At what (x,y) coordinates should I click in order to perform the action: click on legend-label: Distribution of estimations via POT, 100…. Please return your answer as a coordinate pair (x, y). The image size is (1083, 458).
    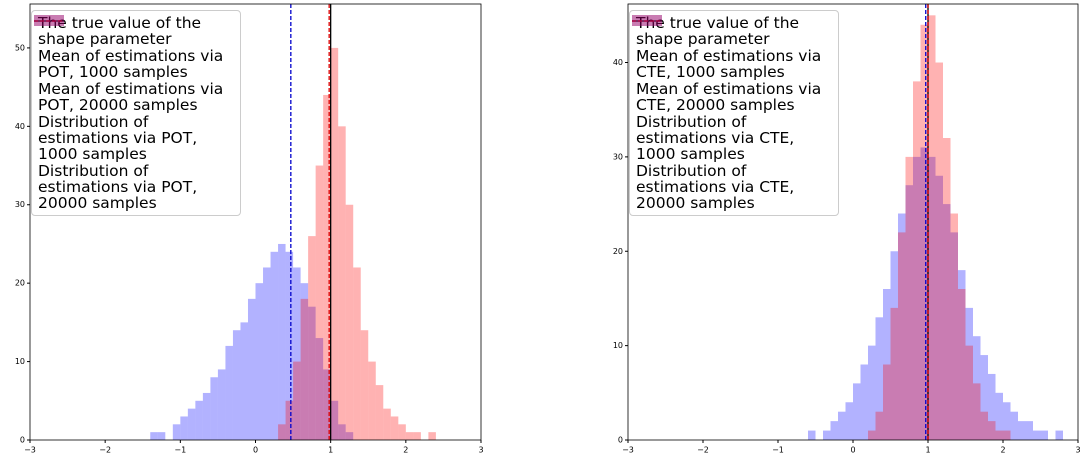
    Looking at the image, I should click on (118, 138).